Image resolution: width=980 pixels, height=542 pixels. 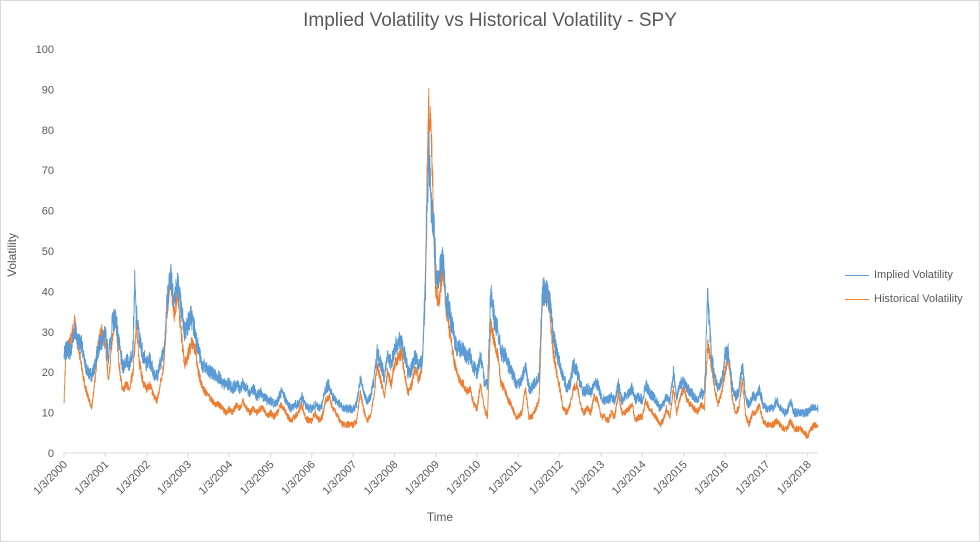 I want to click on y-tick-label: 30, so click(x=48, y=333).